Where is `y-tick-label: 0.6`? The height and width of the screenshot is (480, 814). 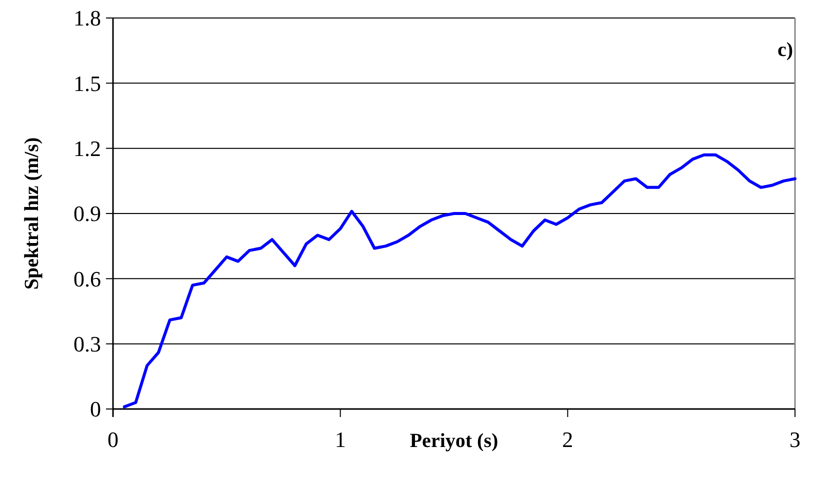 y-tick-label: 0.6 is located at coordinates (87, 279).